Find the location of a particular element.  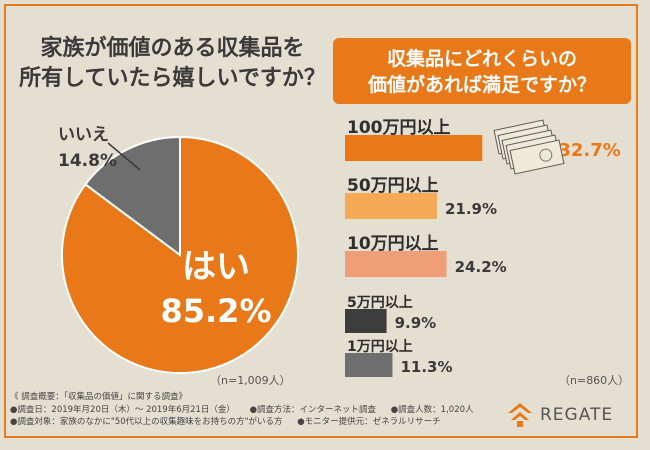

right-title-line2: 価値があれば満足ですか？ is located at coordinates (481, 85).